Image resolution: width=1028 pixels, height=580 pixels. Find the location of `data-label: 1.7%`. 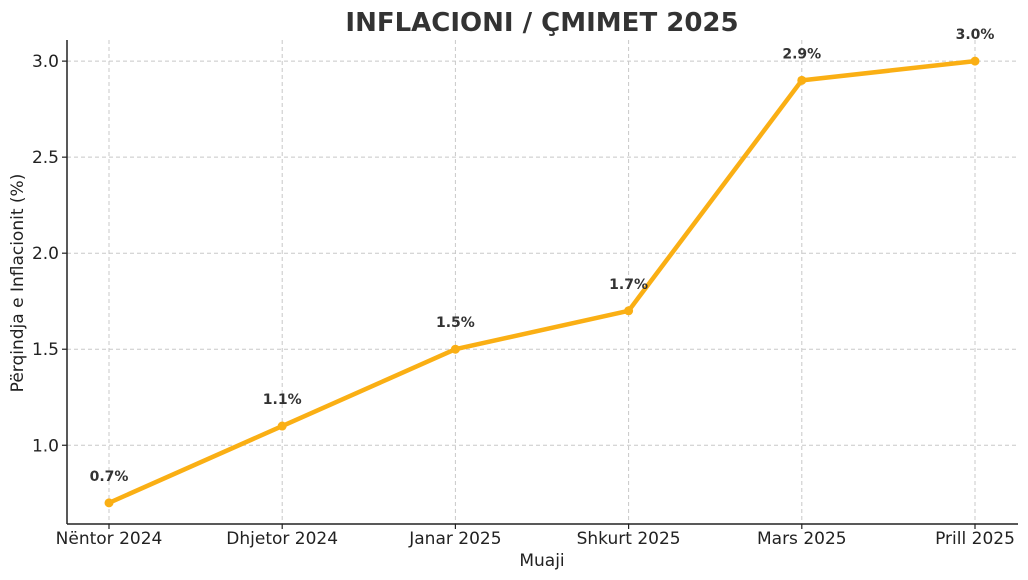

data-label: 1.7% is located at coordinates (628, 285).